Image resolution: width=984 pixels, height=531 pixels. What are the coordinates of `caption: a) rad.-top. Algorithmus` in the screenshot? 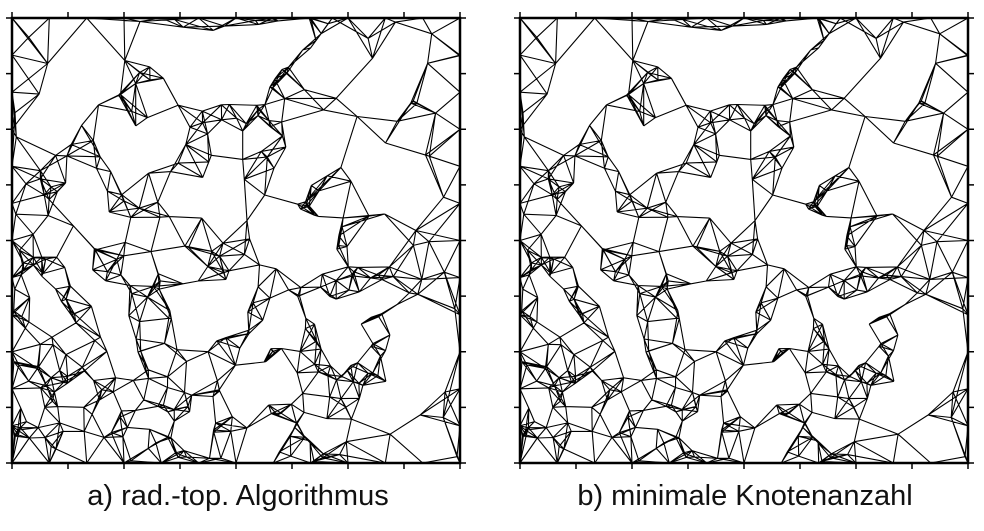 It's located at (237, 496).